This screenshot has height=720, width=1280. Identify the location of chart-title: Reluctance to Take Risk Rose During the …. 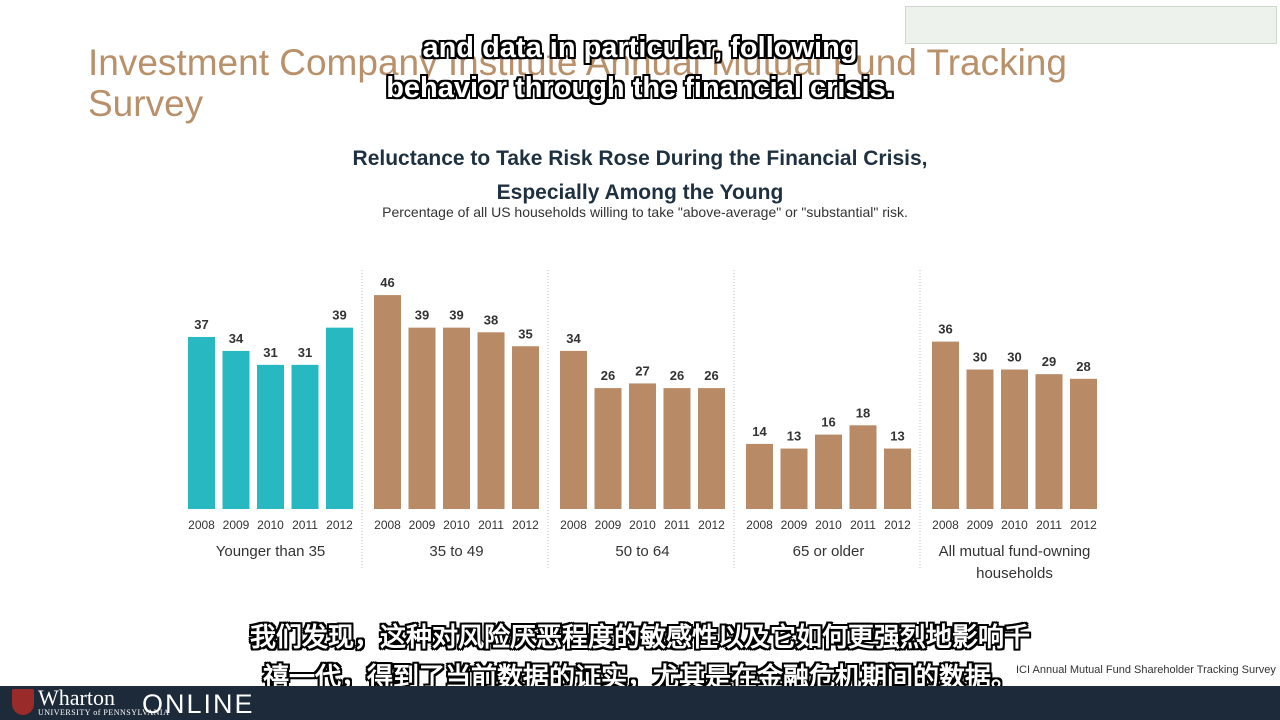
(640, 176).